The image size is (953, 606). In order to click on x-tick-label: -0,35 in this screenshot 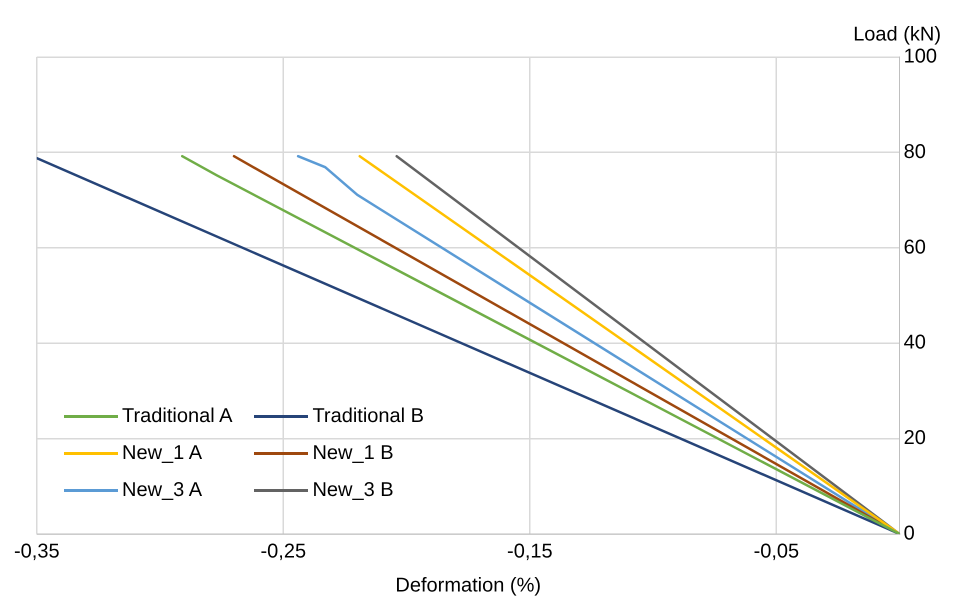, I will do `click(37, 551)`.